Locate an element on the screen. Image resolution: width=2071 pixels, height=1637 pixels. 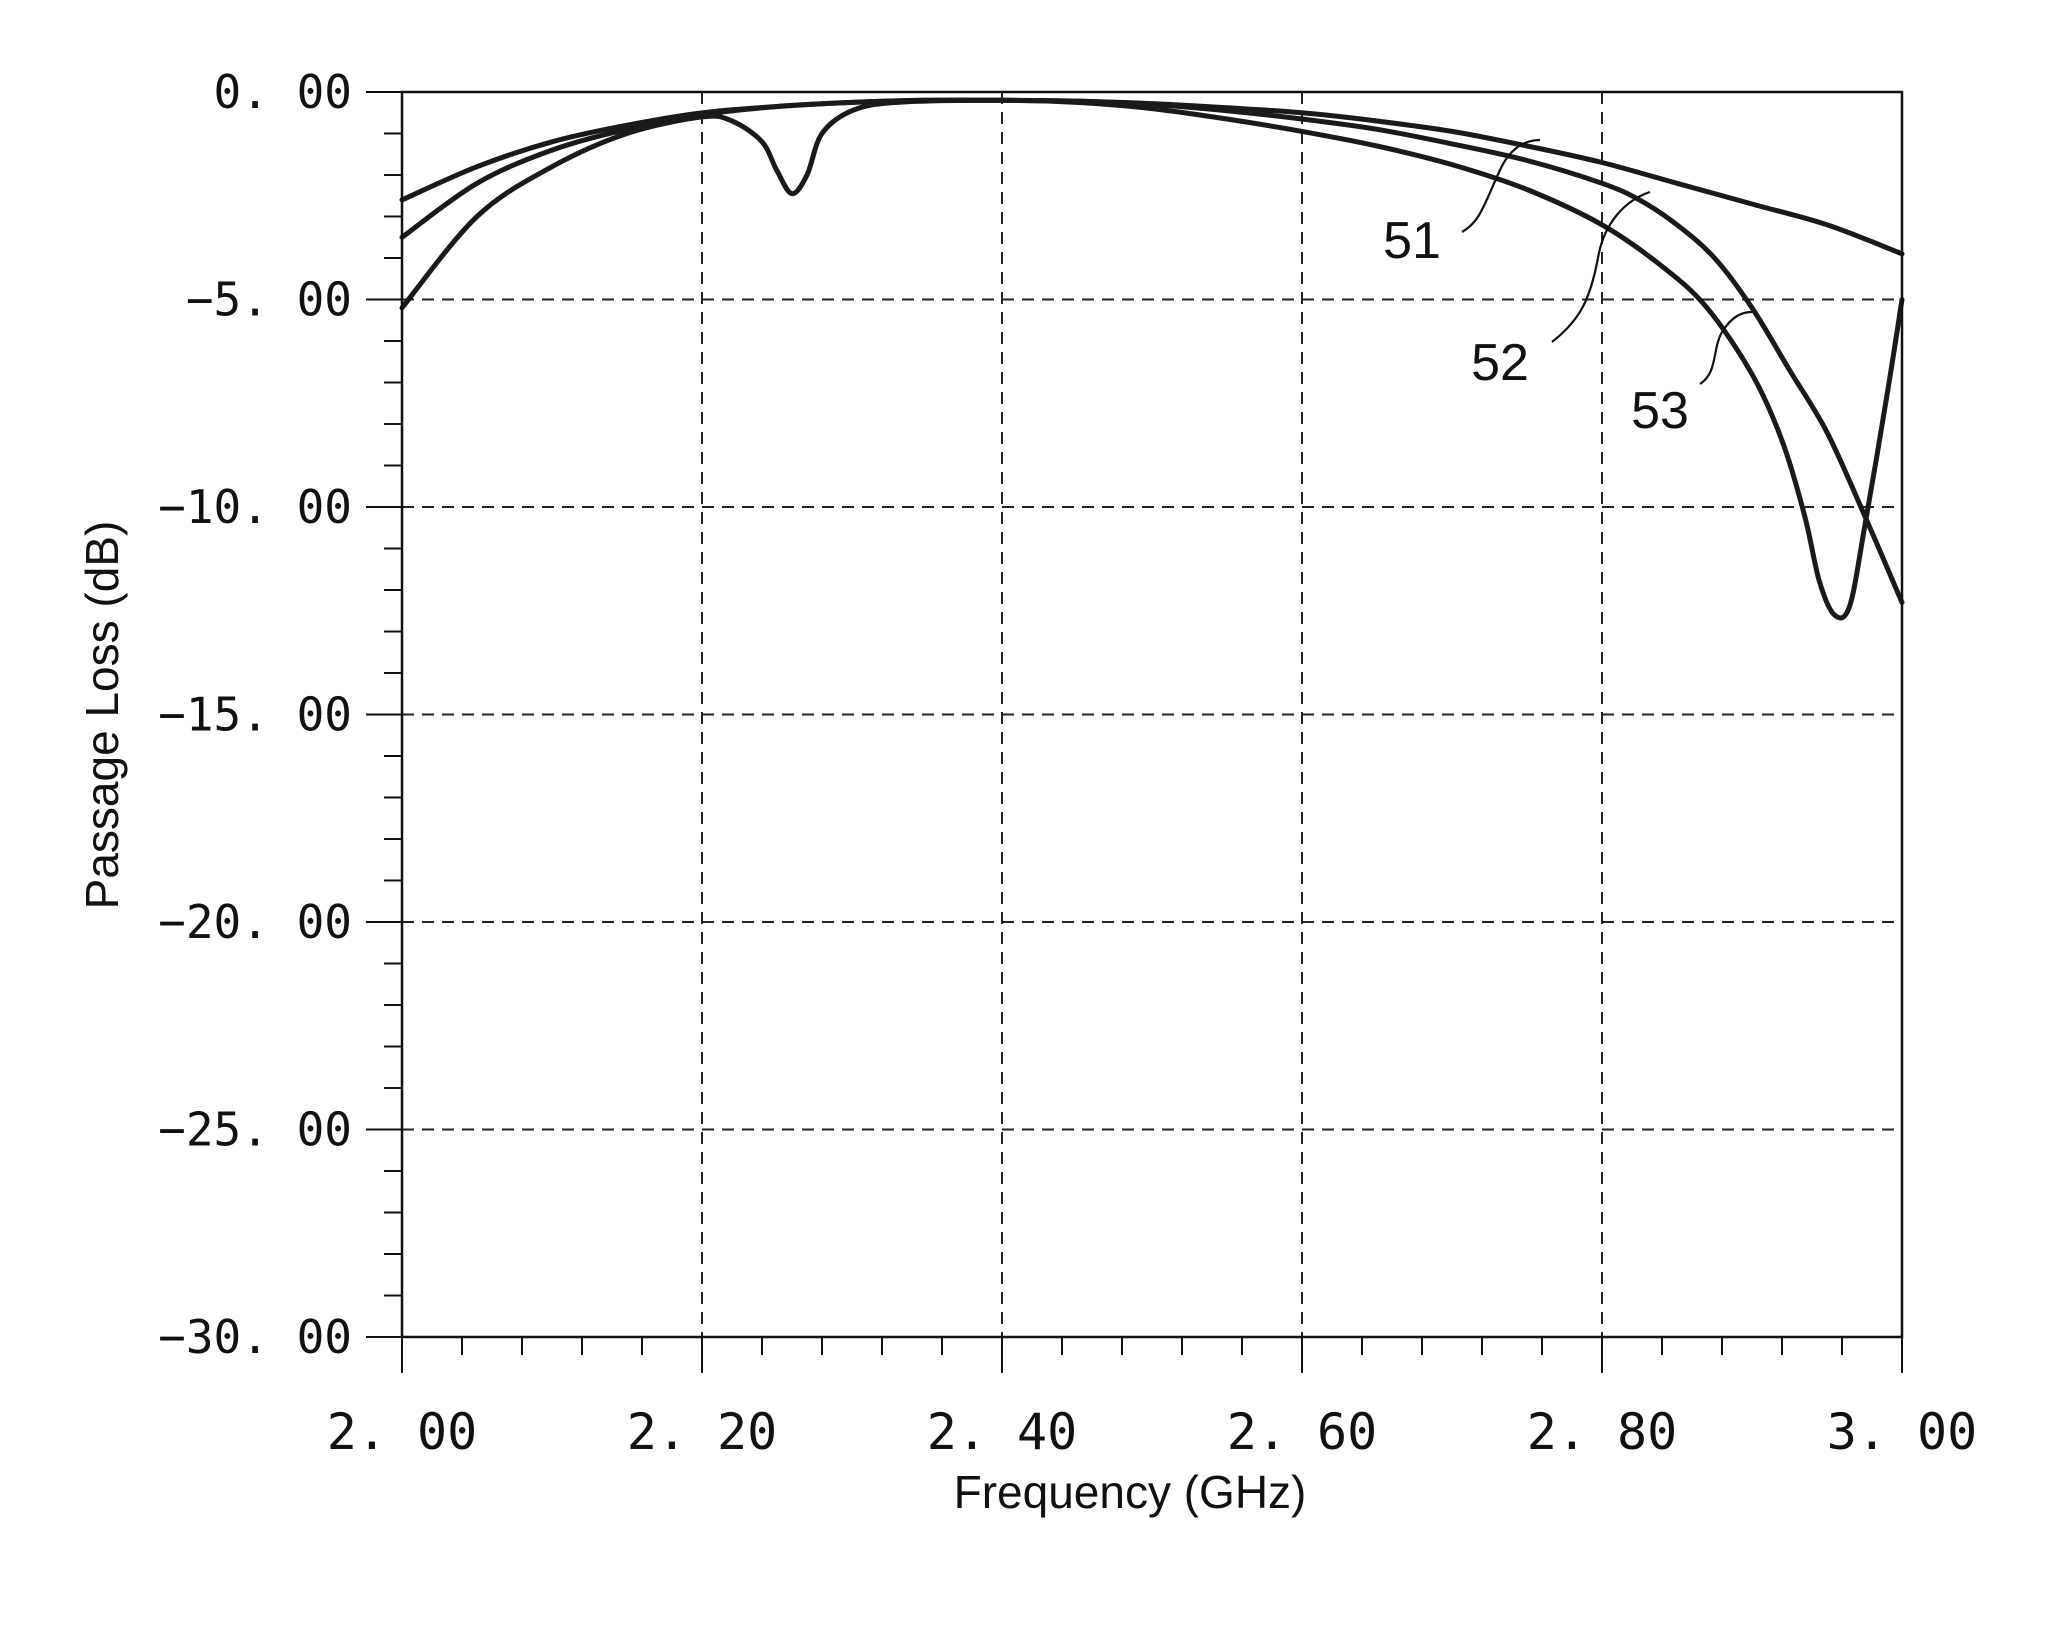
y-tick-label: −15. 00 is located at coordinates (255, 715).